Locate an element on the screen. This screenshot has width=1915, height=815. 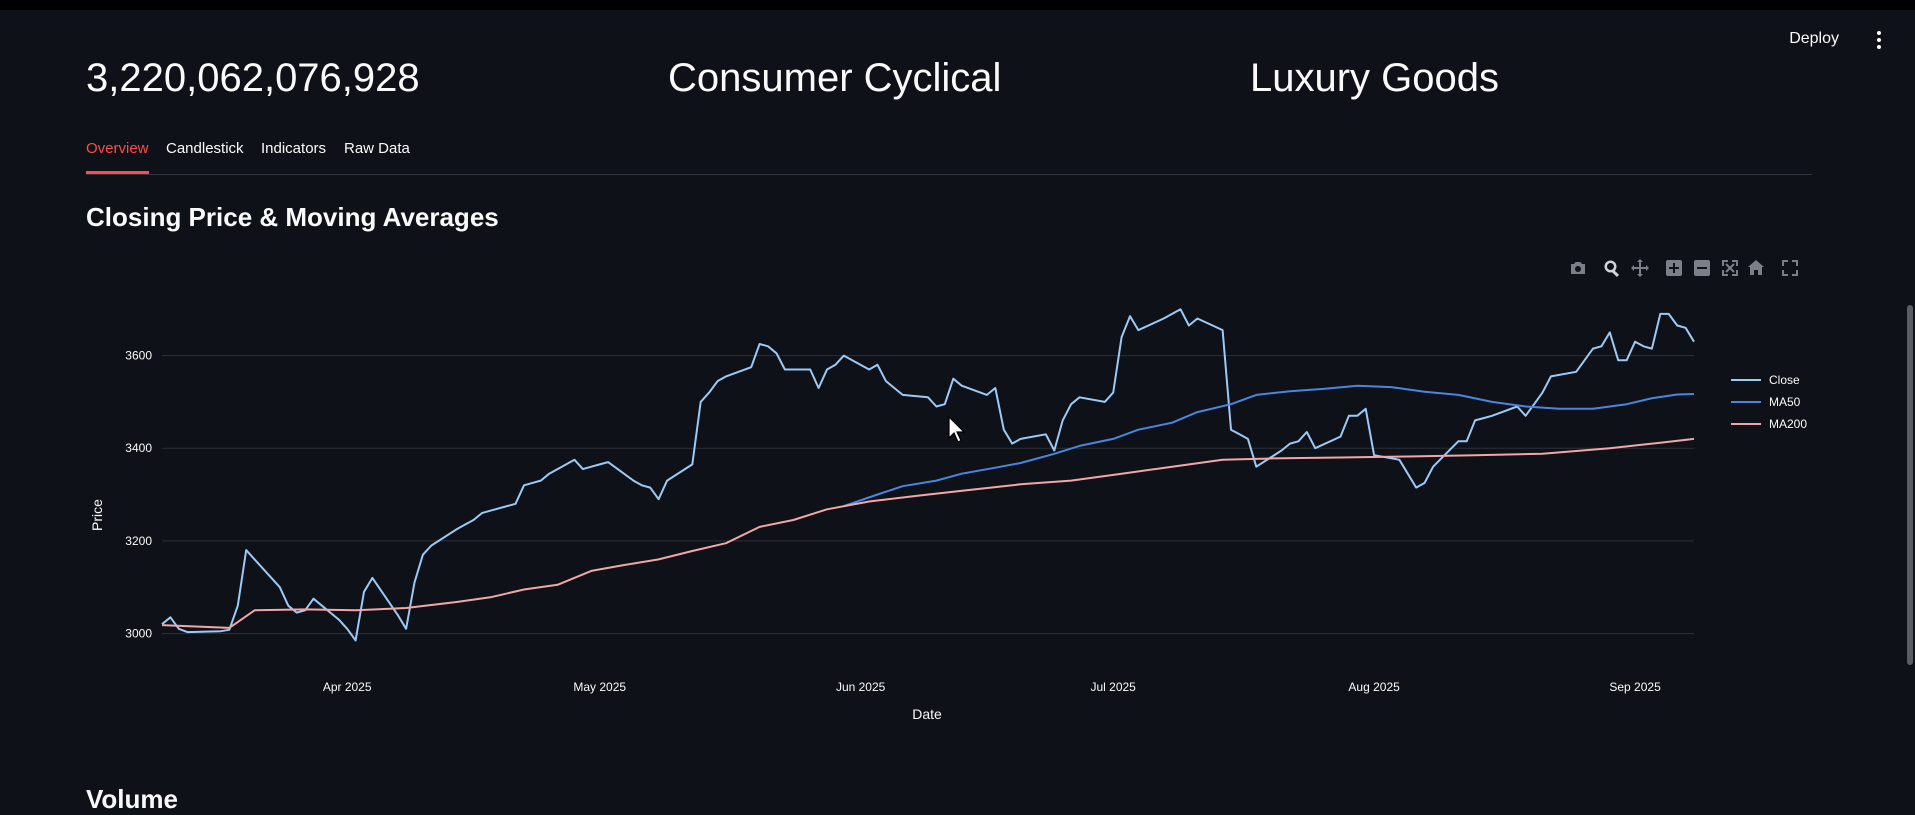
metric-market-cap: 3,220,062,076,928 is located at coordinates (253, 78).